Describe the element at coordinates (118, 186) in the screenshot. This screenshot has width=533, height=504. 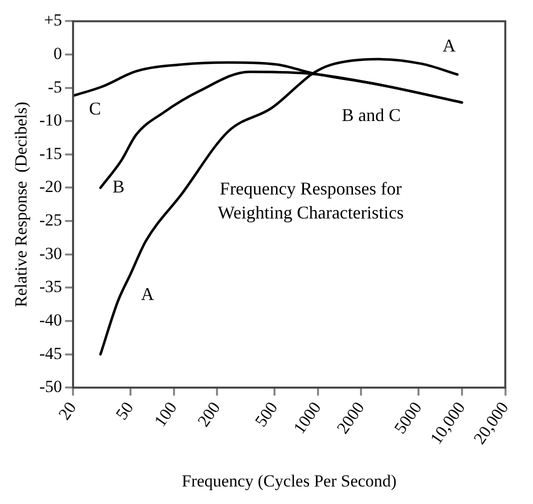
I see `series-label: B` at that location.